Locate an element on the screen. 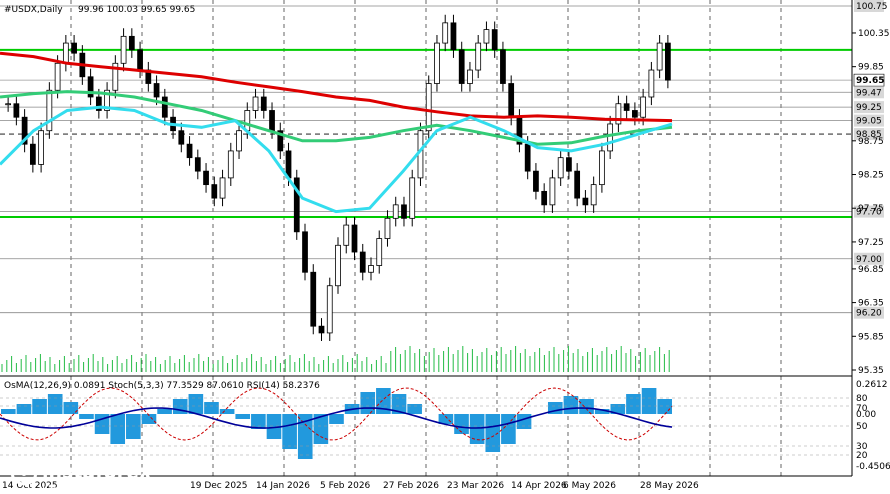  date-label: 28 May 2026 is located at coordinates (669, 486).